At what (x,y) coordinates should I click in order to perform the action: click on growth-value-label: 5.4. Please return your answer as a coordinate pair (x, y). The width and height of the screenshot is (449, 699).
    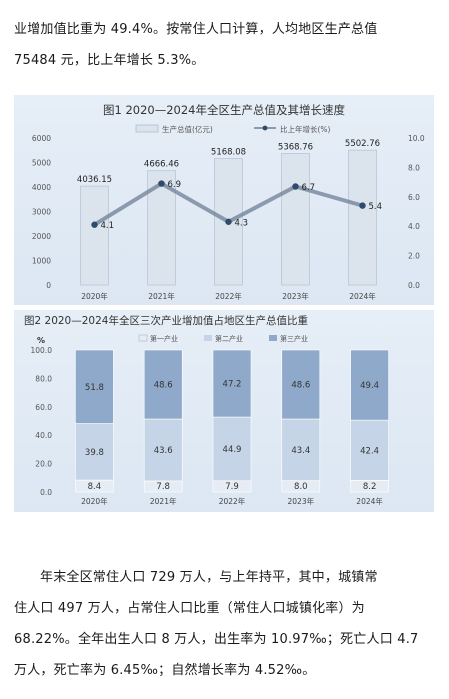
    Looking at the image, I should click on (376, 207).